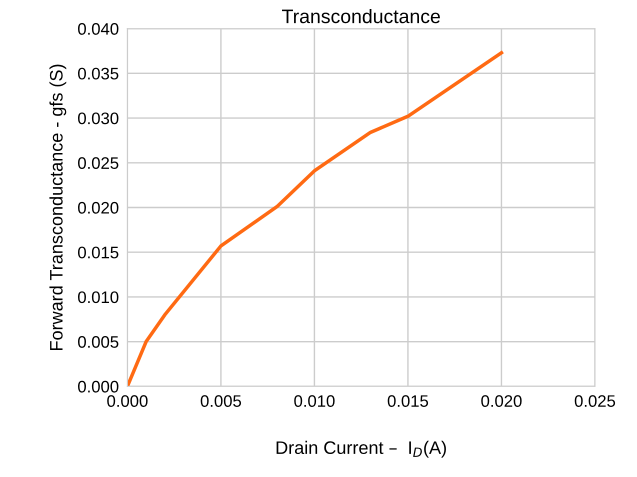 This screenshot has height=477, width=637. Describe the element at coordinates (361, 16) in the screenshot. I see `chart-title: Transconductance` at that location.